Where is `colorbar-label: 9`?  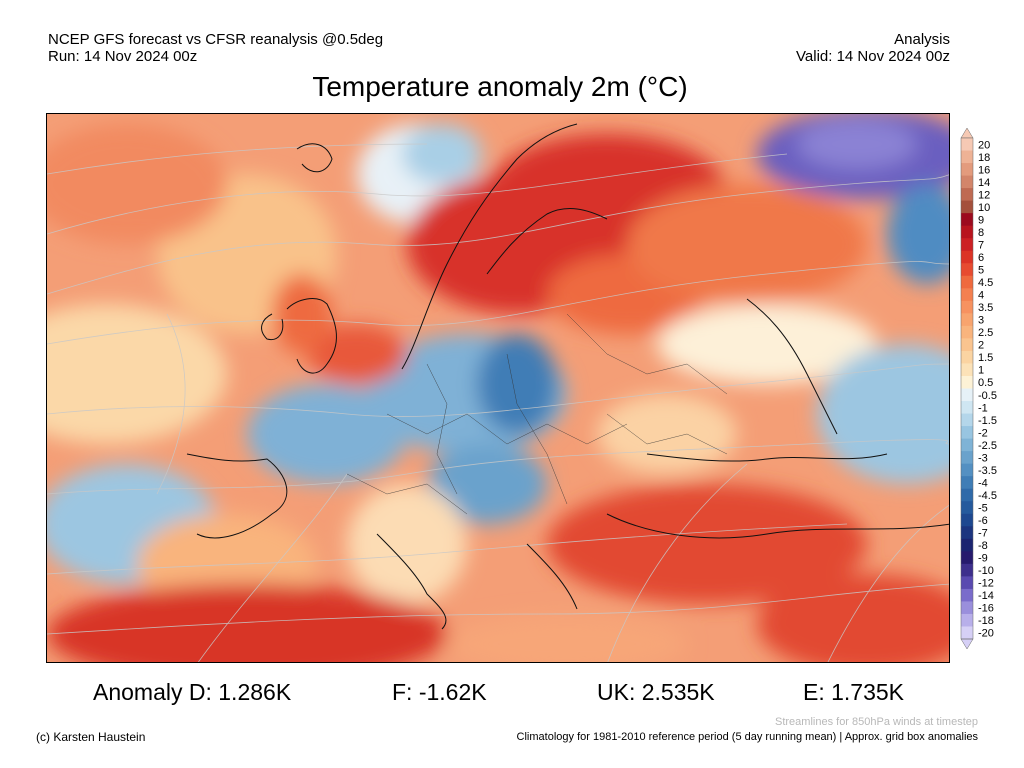 colorbar-label: 9 is located at coordinates (981, 220).